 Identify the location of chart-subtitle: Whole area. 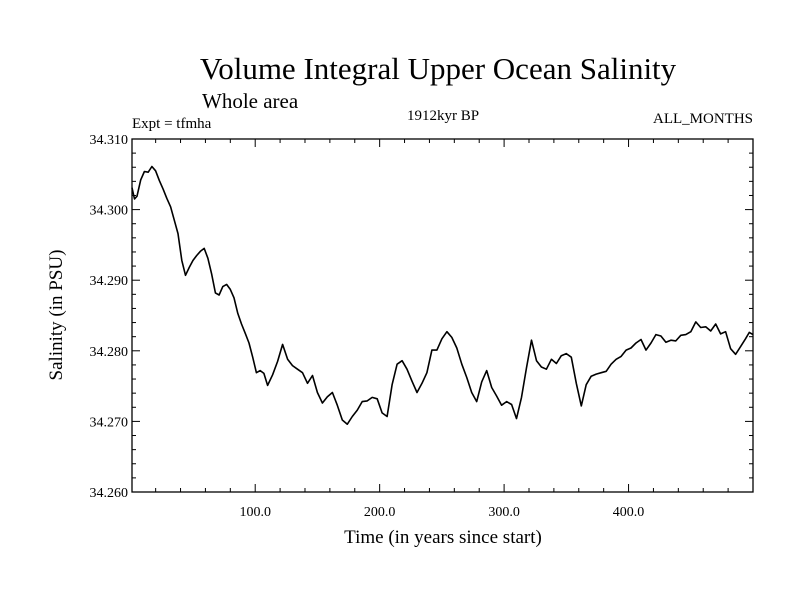
(250, 101).